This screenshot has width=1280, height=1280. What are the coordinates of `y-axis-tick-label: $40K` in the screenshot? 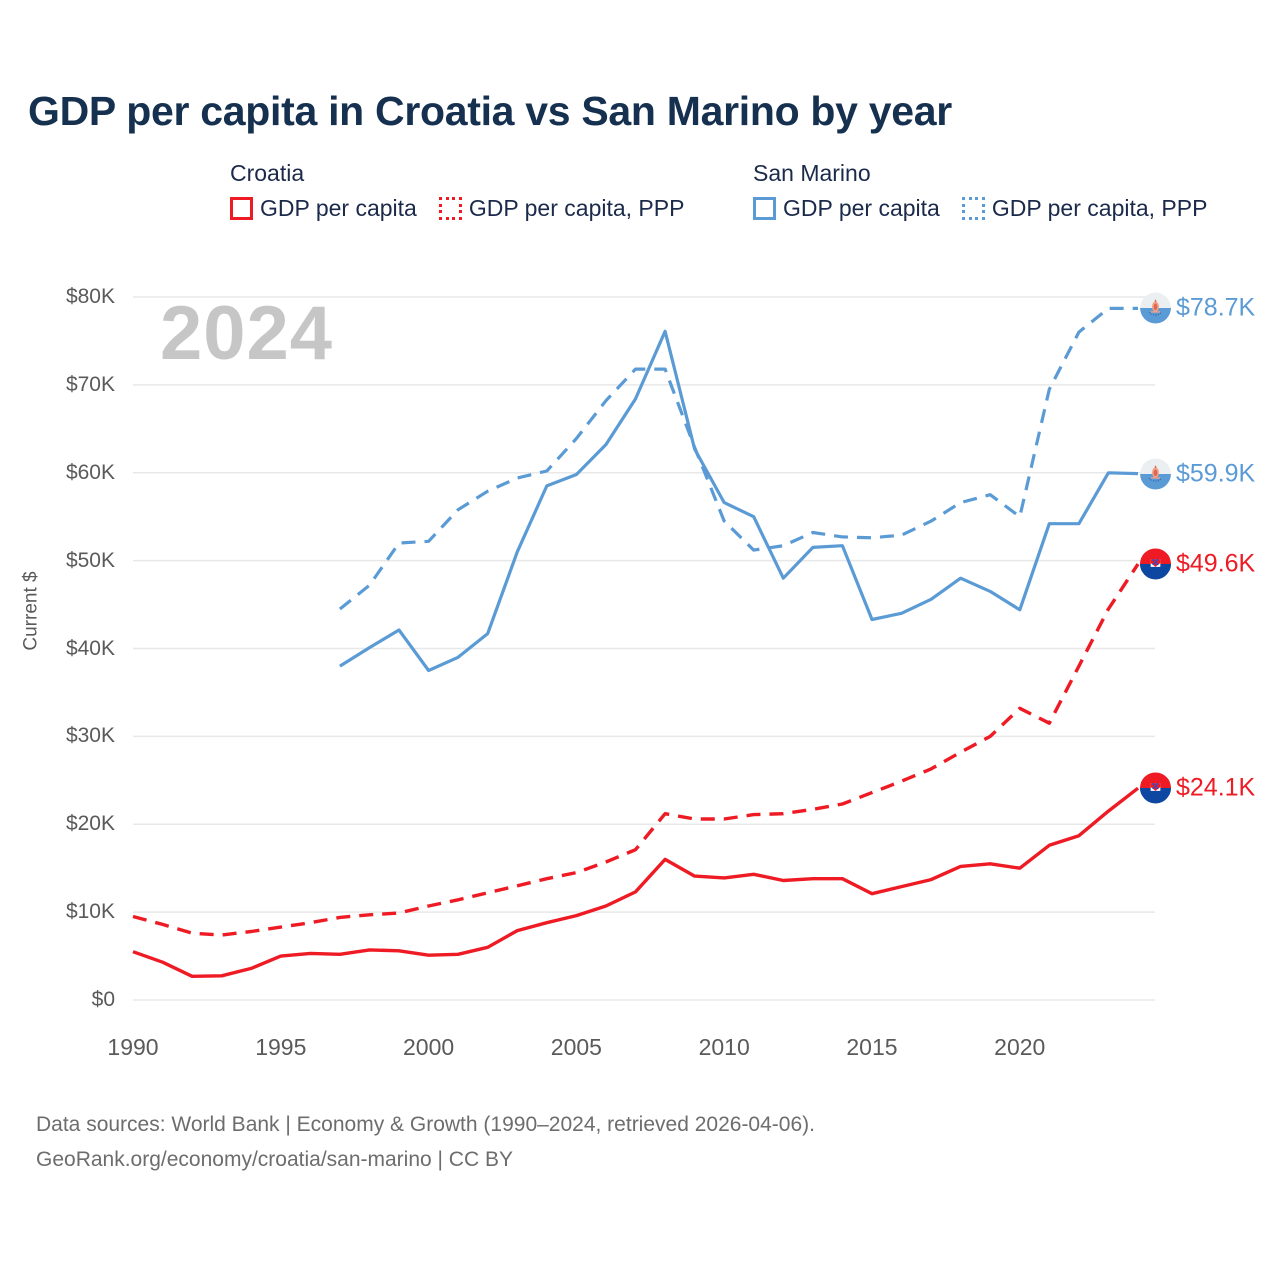 It's located at (90, 648).